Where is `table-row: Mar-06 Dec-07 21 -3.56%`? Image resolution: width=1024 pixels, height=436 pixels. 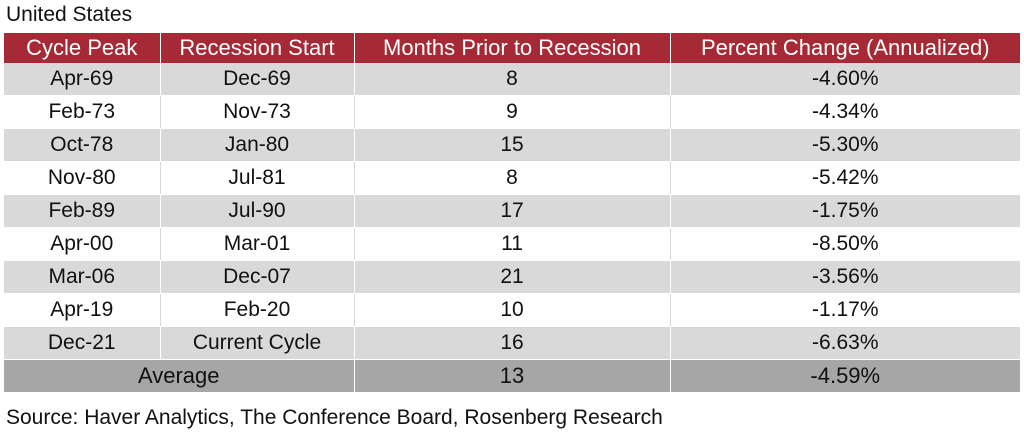
table-row: Mar-06 Dec-07 21 -3.56% is located at coordinates (512, 277).